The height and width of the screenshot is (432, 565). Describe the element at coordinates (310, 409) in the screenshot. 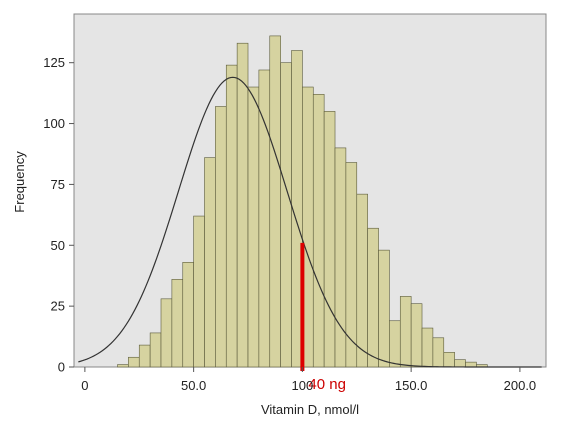

I see `x-axis-label: Vitamin D, nmol/l` at that location.